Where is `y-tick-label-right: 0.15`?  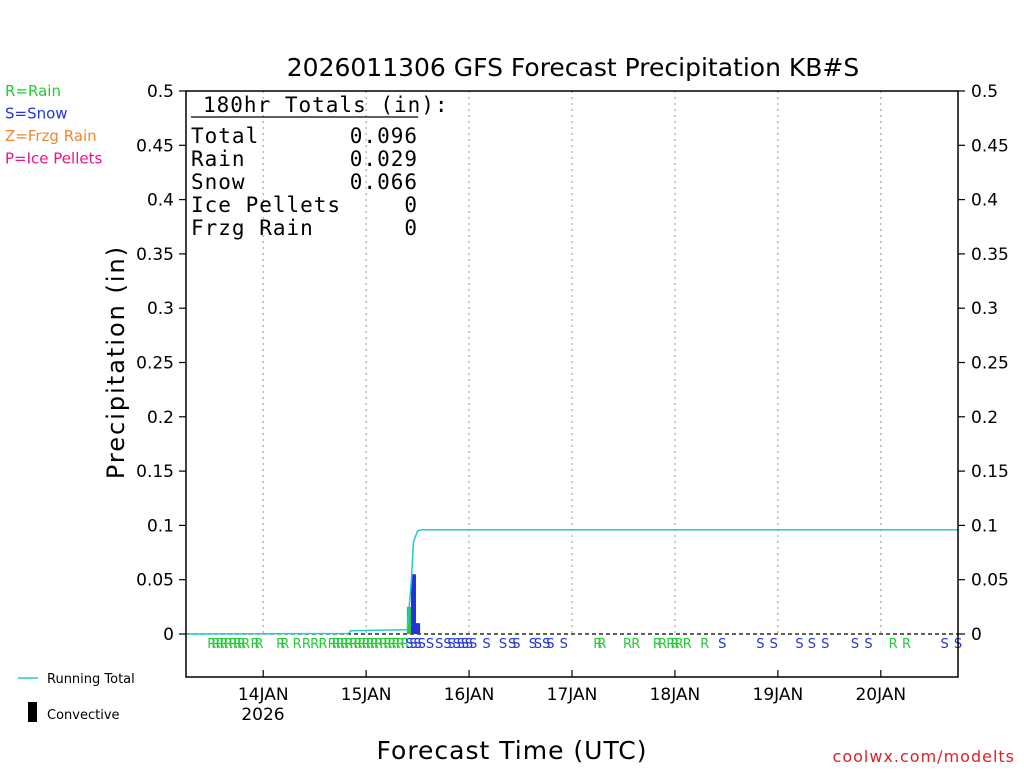
y-tick-label-right: 0.15 is located at coordinates (990, 472).